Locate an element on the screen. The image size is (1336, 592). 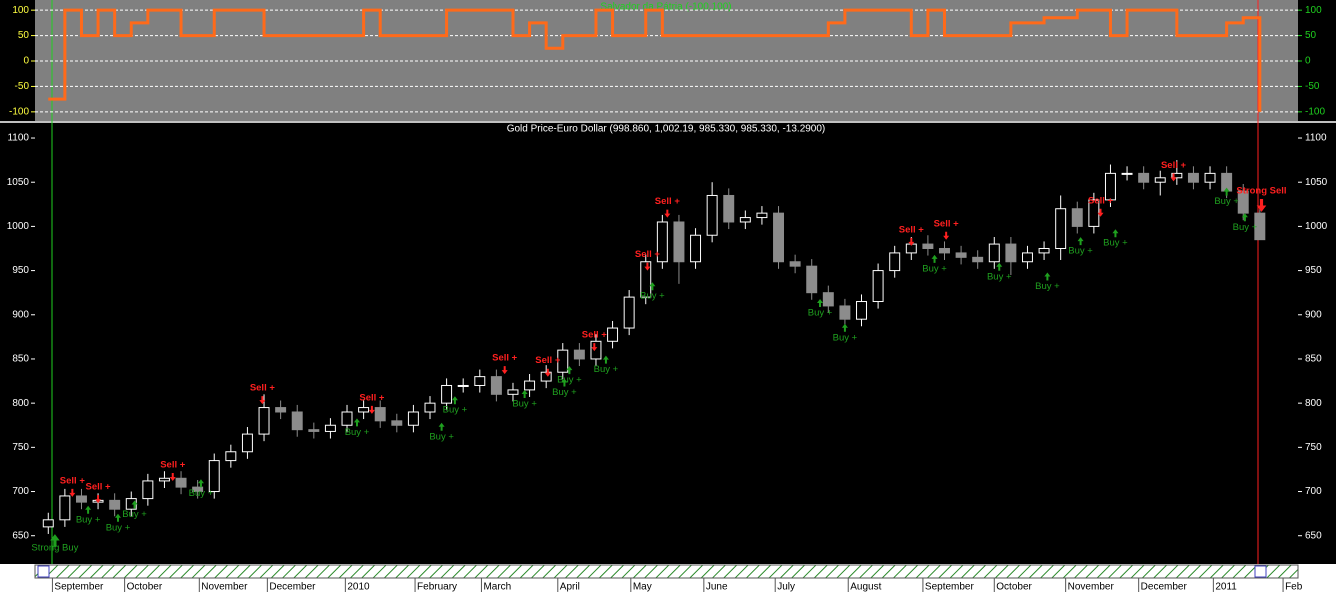
x-tick-label: February is located at coordinates (437, 587).